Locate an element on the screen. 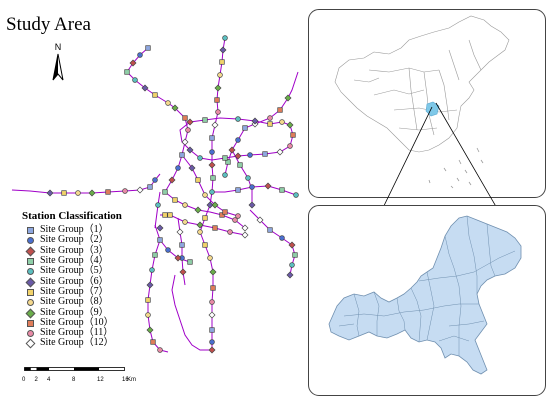 This screenshot has height=401, width=550. highlighted-region is located at coordinates (432, 109).